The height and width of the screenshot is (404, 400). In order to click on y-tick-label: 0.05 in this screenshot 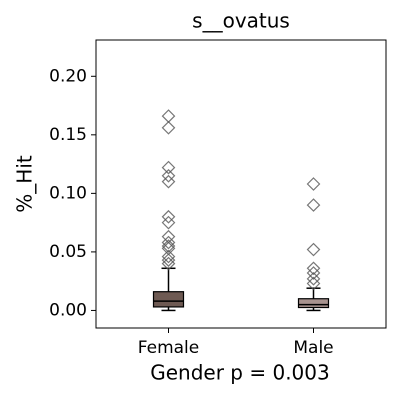, I will do `click(68, 252)`.